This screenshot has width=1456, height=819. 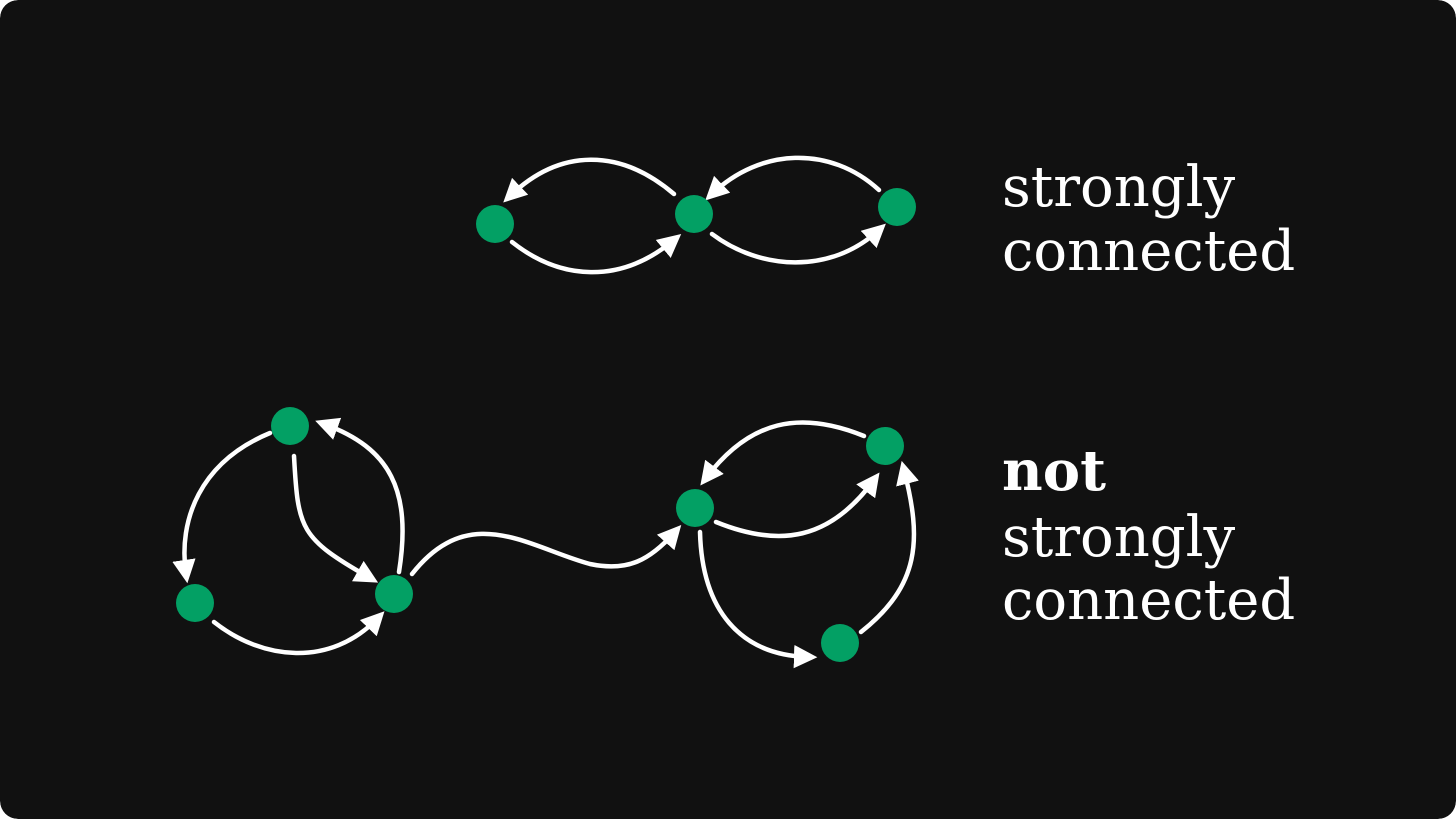 I want to click on top-graph, so click(x=696, y=215).